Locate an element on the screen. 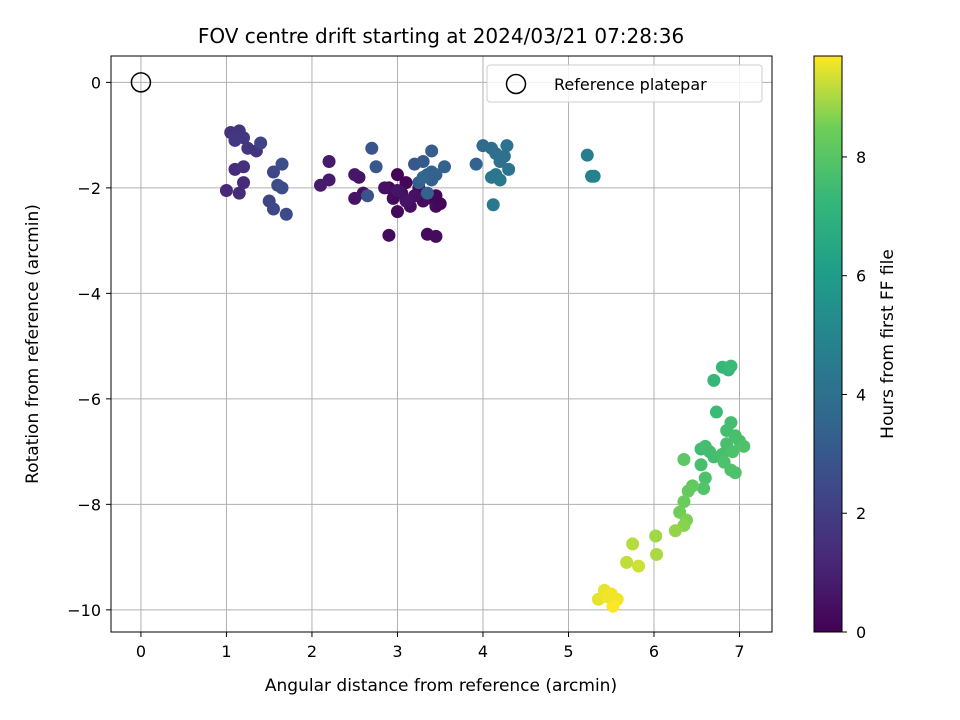 The height and width of the screenshot is (720, 960). colorbar-tick-label: 2 is located at coordinates (861, 513).